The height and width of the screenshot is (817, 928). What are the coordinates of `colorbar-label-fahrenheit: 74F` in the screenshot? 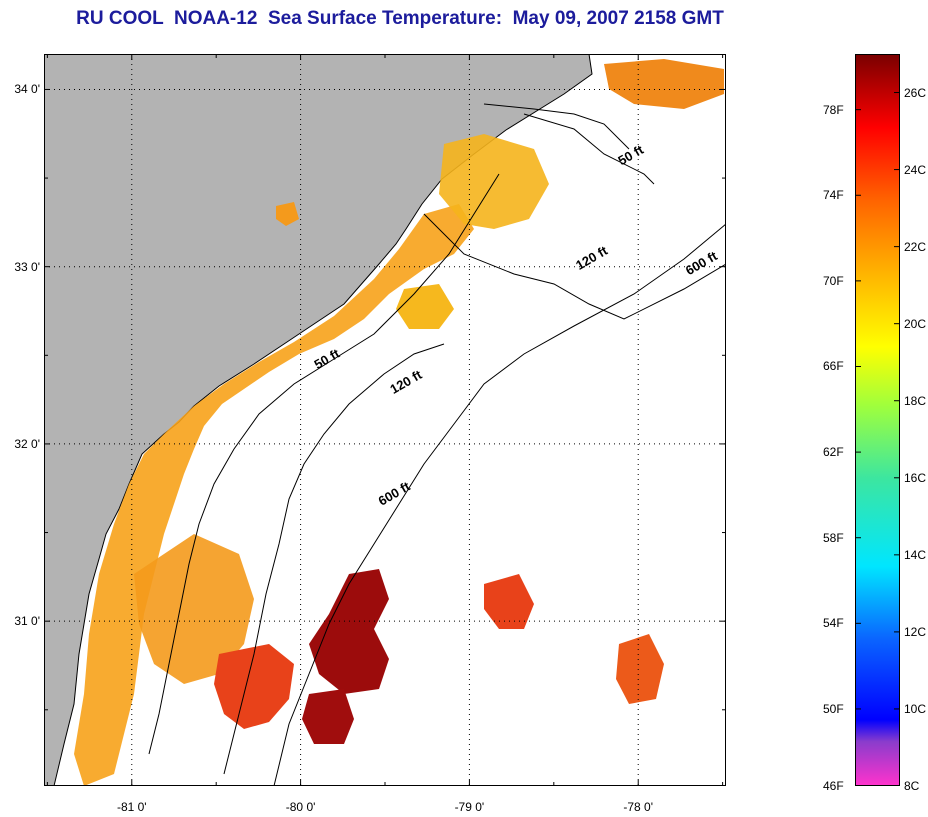 It's located at (833, 195).